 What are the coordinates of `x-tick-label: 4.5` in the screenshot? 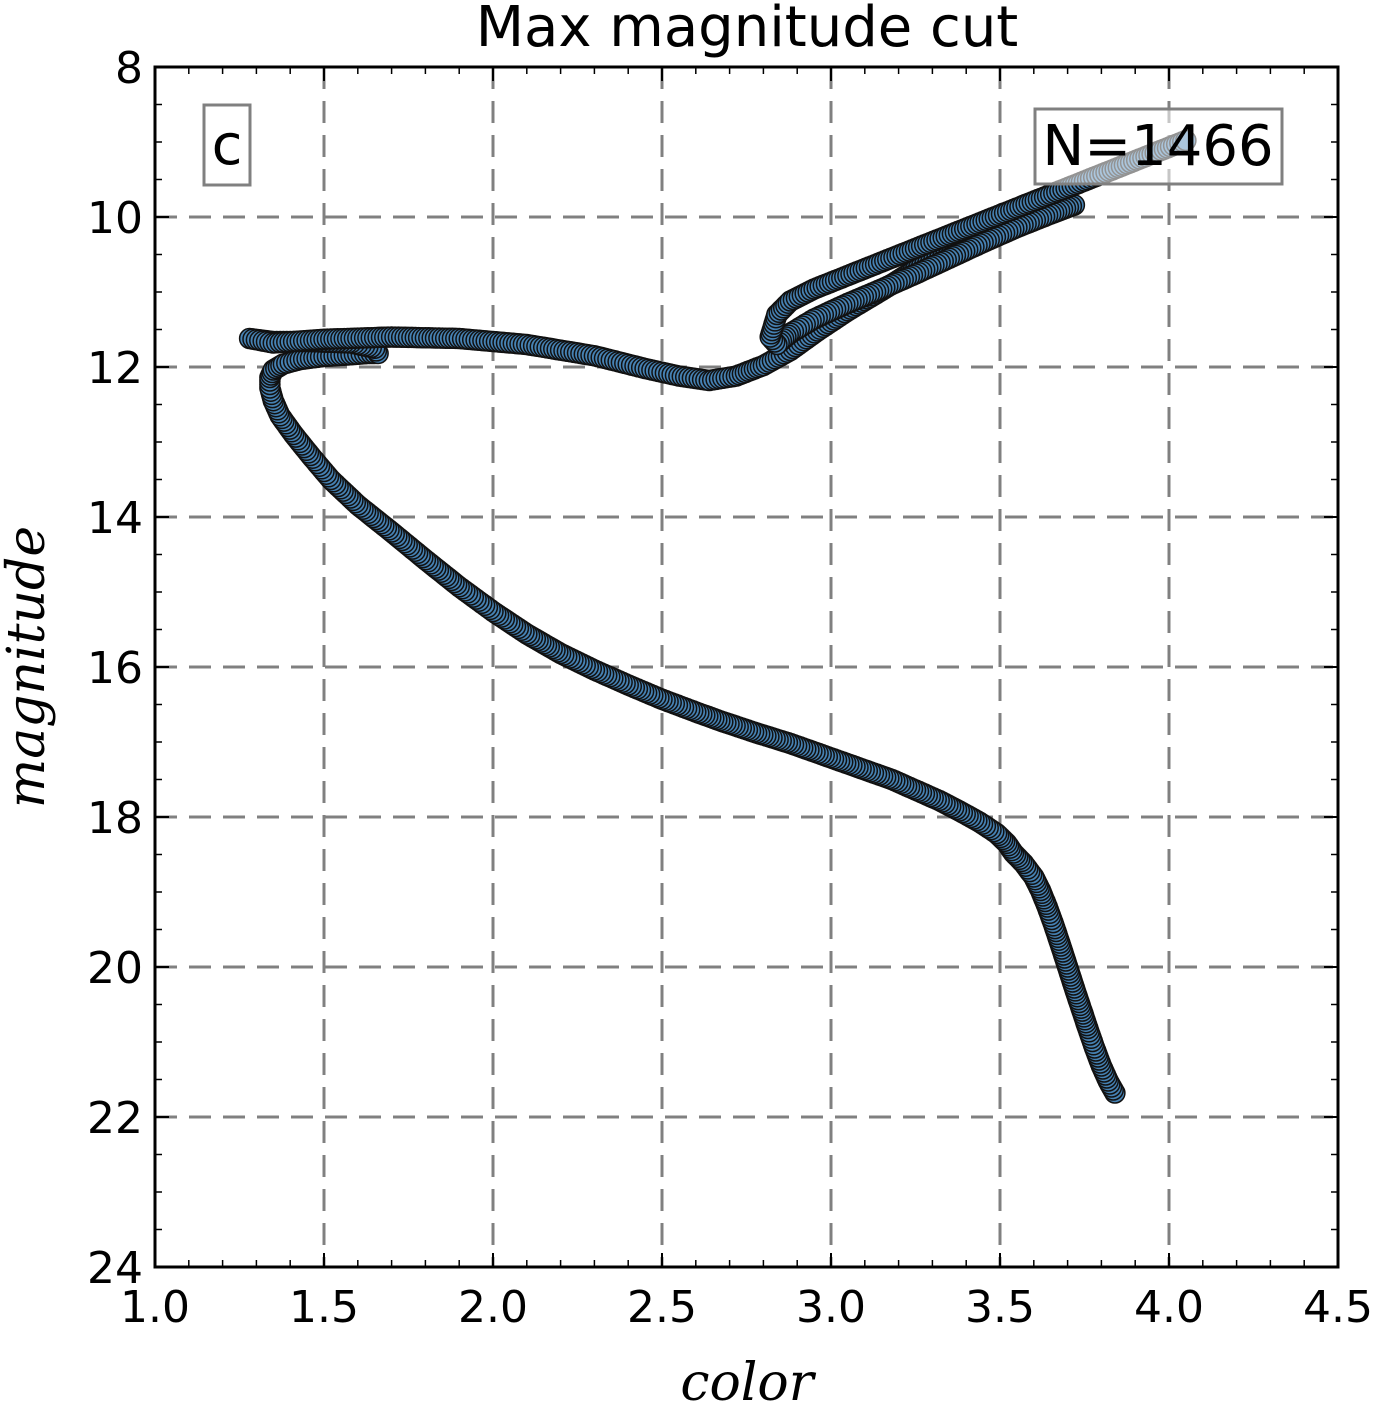 It's located at (1338, 1307).